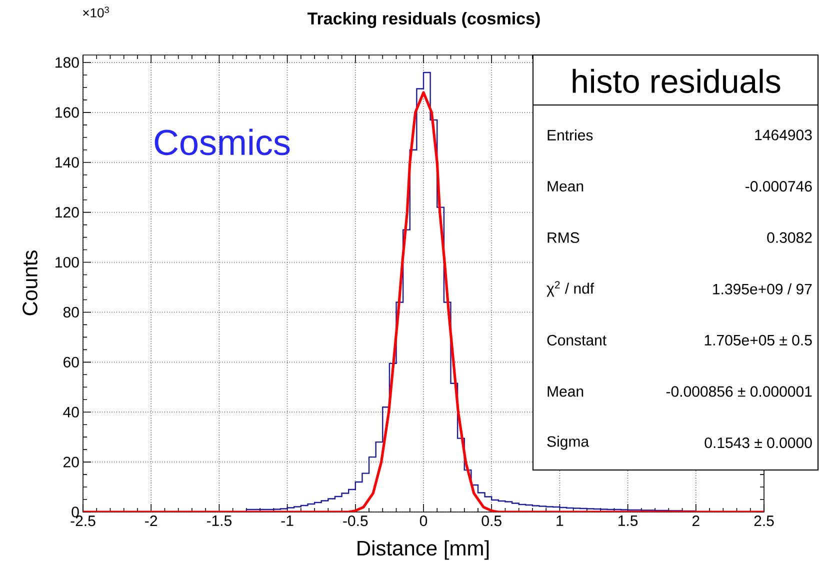  Describe the element at coordinates (423, 550) in the screenshot. I see `x-axis-title: Distance [mm]` at that location.